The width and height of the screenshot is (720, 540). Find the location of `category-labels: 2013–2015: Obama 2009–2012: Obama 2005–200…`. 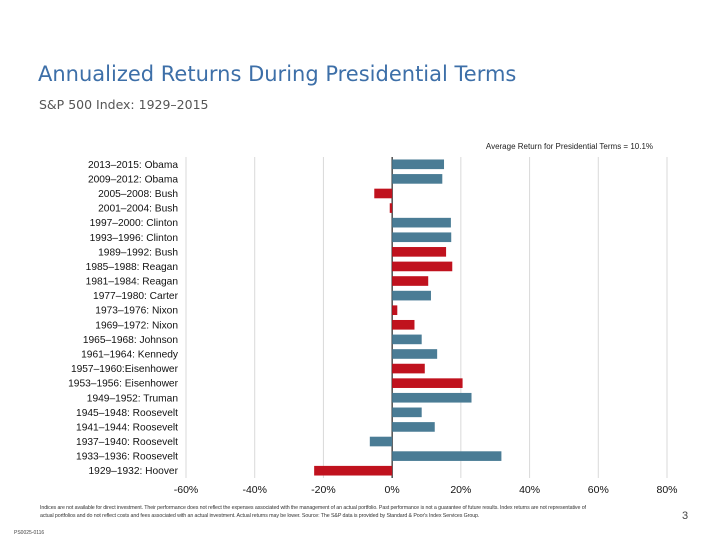

category-labels: 2013–2015: Obama 2009–2012: Obama 2005–200… is located at coordinates (123, 318).